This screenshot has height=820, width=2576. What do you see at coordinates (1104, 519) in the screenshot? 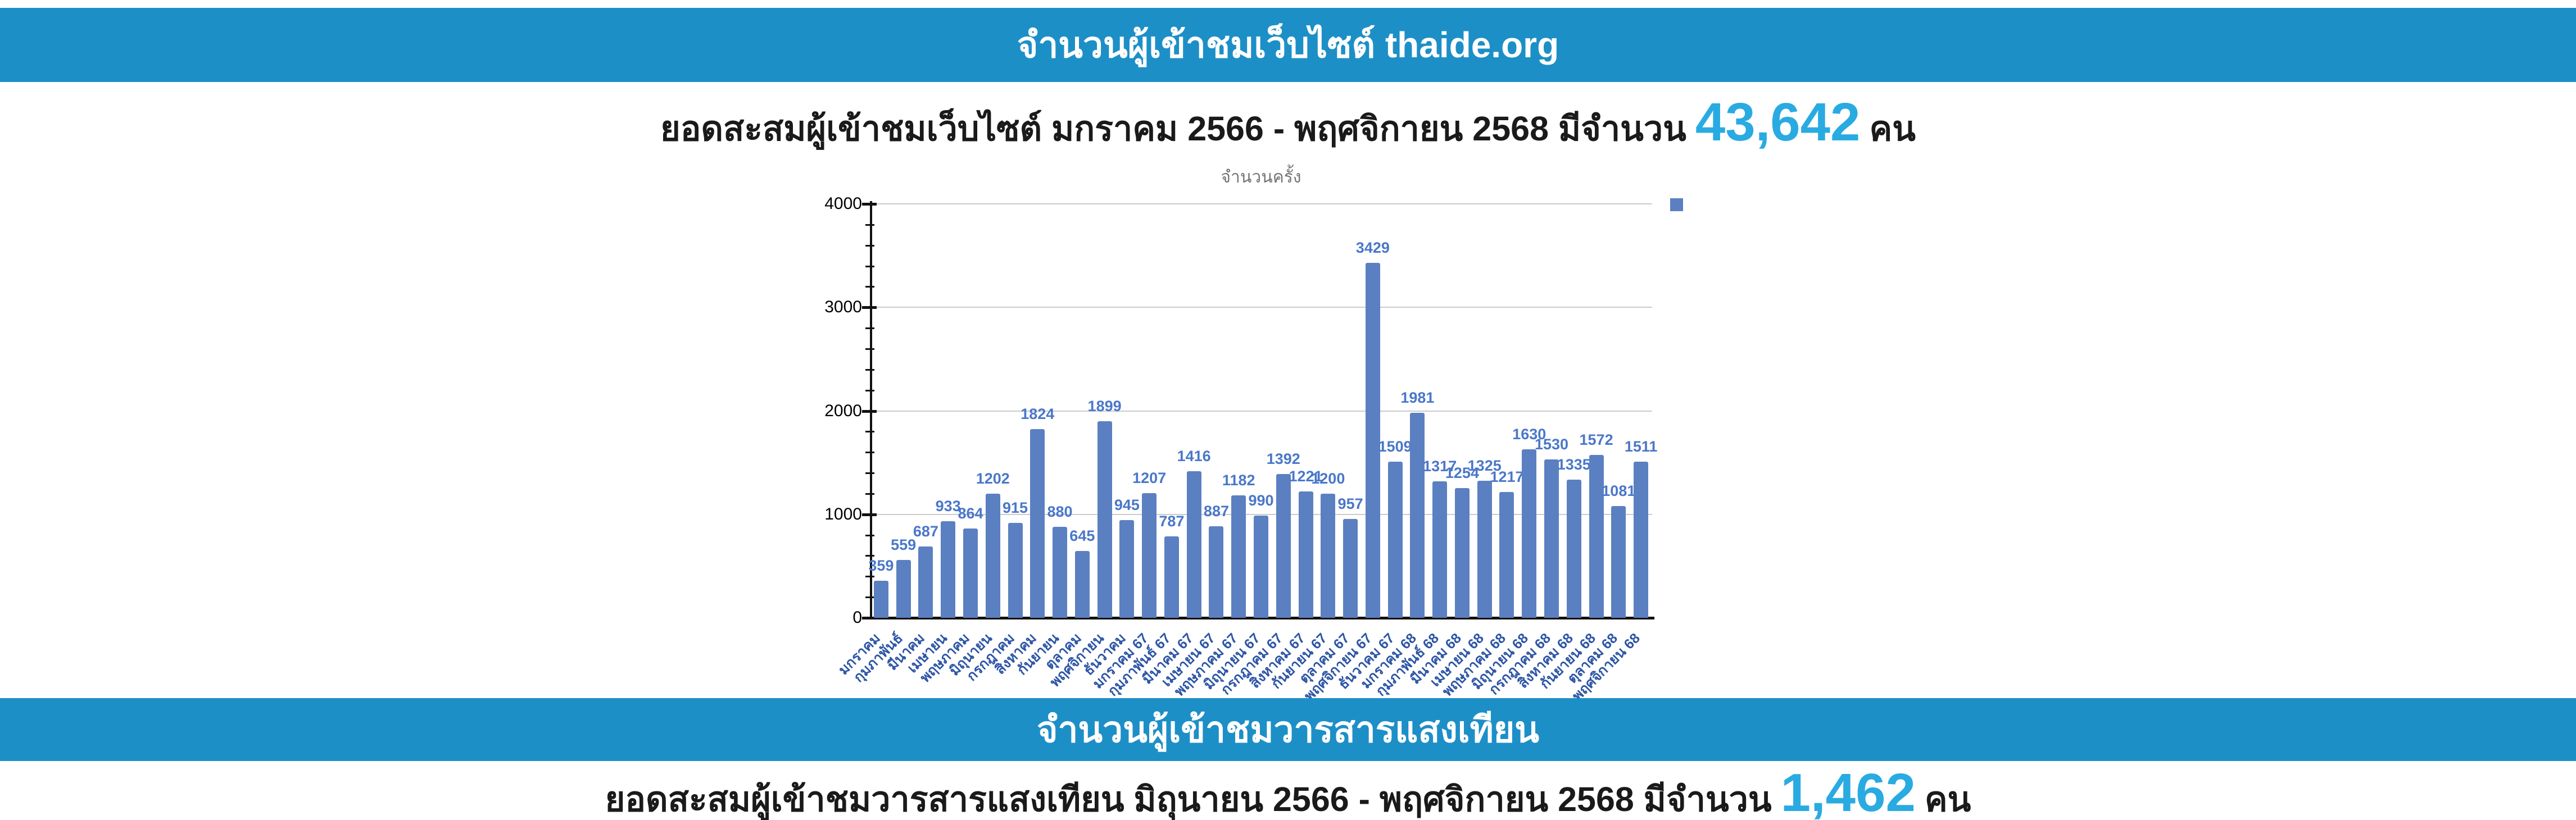
I see `bar-พฤศจิกายน` at bounding box center [1104, 519].